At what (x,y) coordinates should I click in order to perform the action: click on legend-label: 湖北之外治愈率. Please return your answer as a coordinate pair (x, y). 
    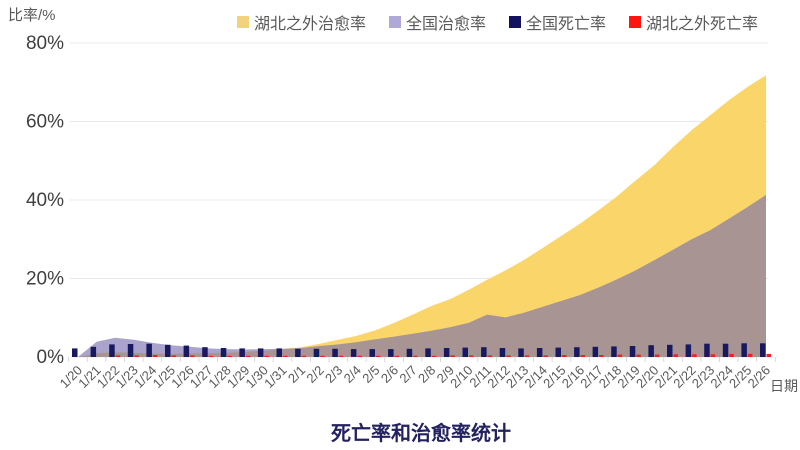
    Looking at the image, I should click on (310, 24).